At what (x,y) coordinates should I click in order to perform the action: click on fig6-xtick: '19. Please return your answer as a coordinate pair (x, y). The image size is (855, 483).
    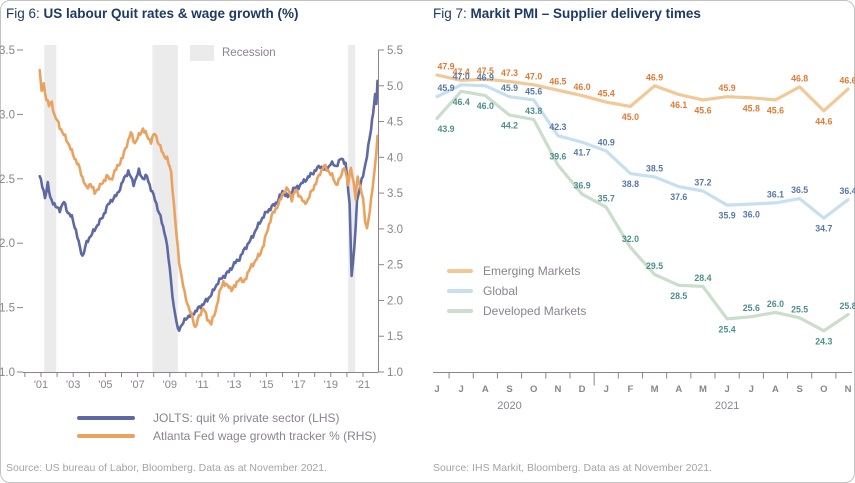
    Looking at the image, I should click on (331, 385).